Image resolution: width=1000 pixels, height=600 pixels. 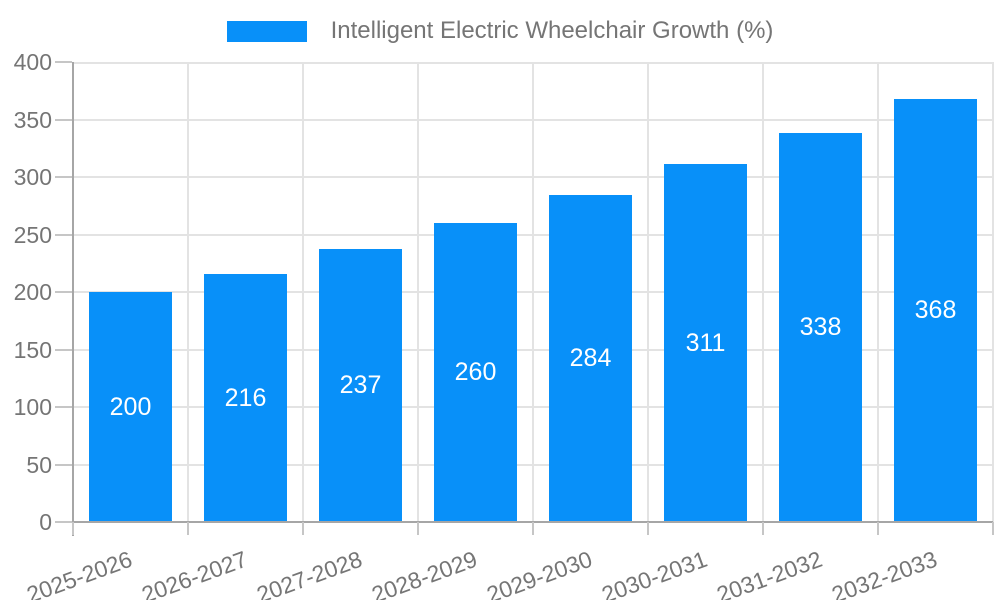 I want to click on bar: 237, so click(x=360, y=385).